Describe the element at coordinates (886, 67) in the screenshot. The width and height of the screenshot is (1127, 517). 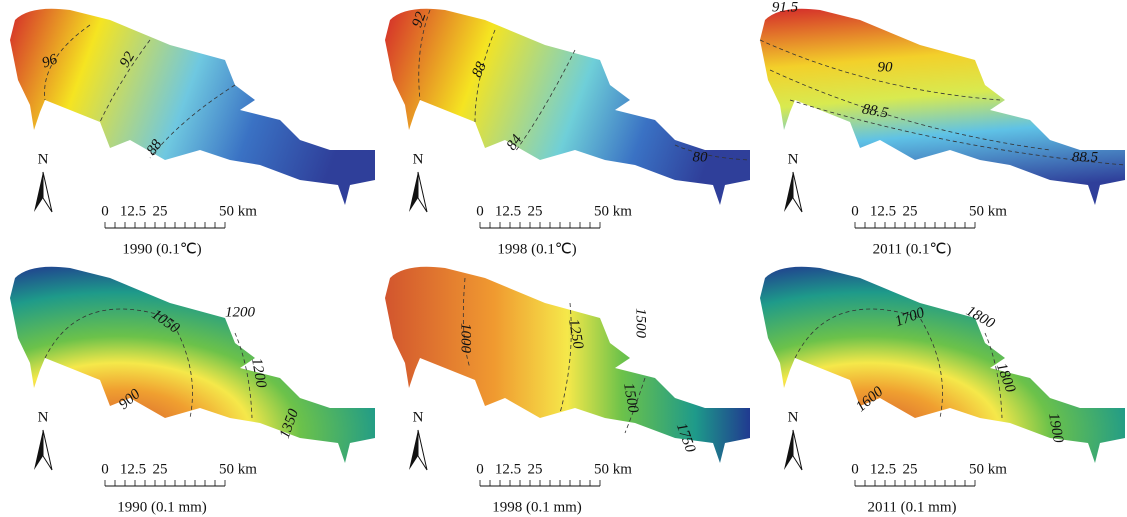
I see `contour-label: 90` at that location.